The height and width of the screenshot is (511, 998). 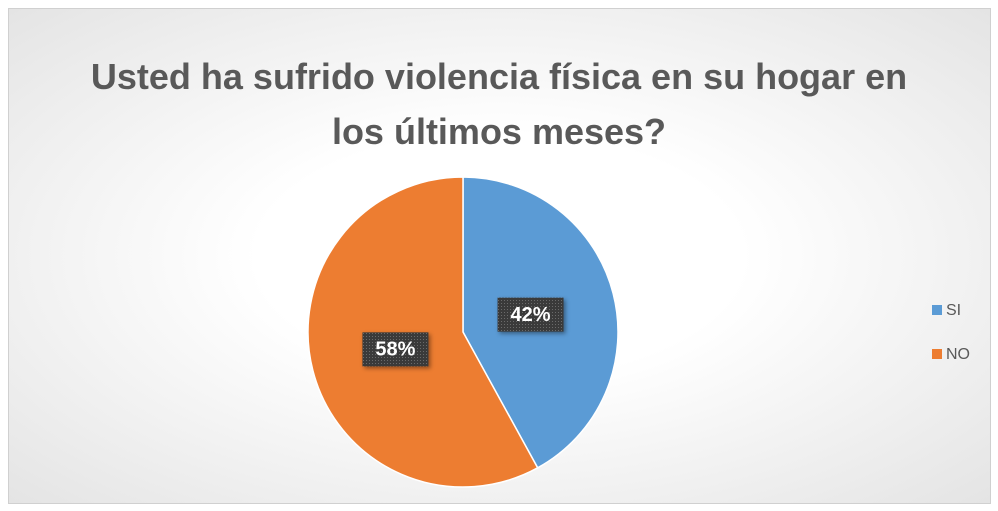 I want to click on legend-label: NO, so click(x=958, y=354).